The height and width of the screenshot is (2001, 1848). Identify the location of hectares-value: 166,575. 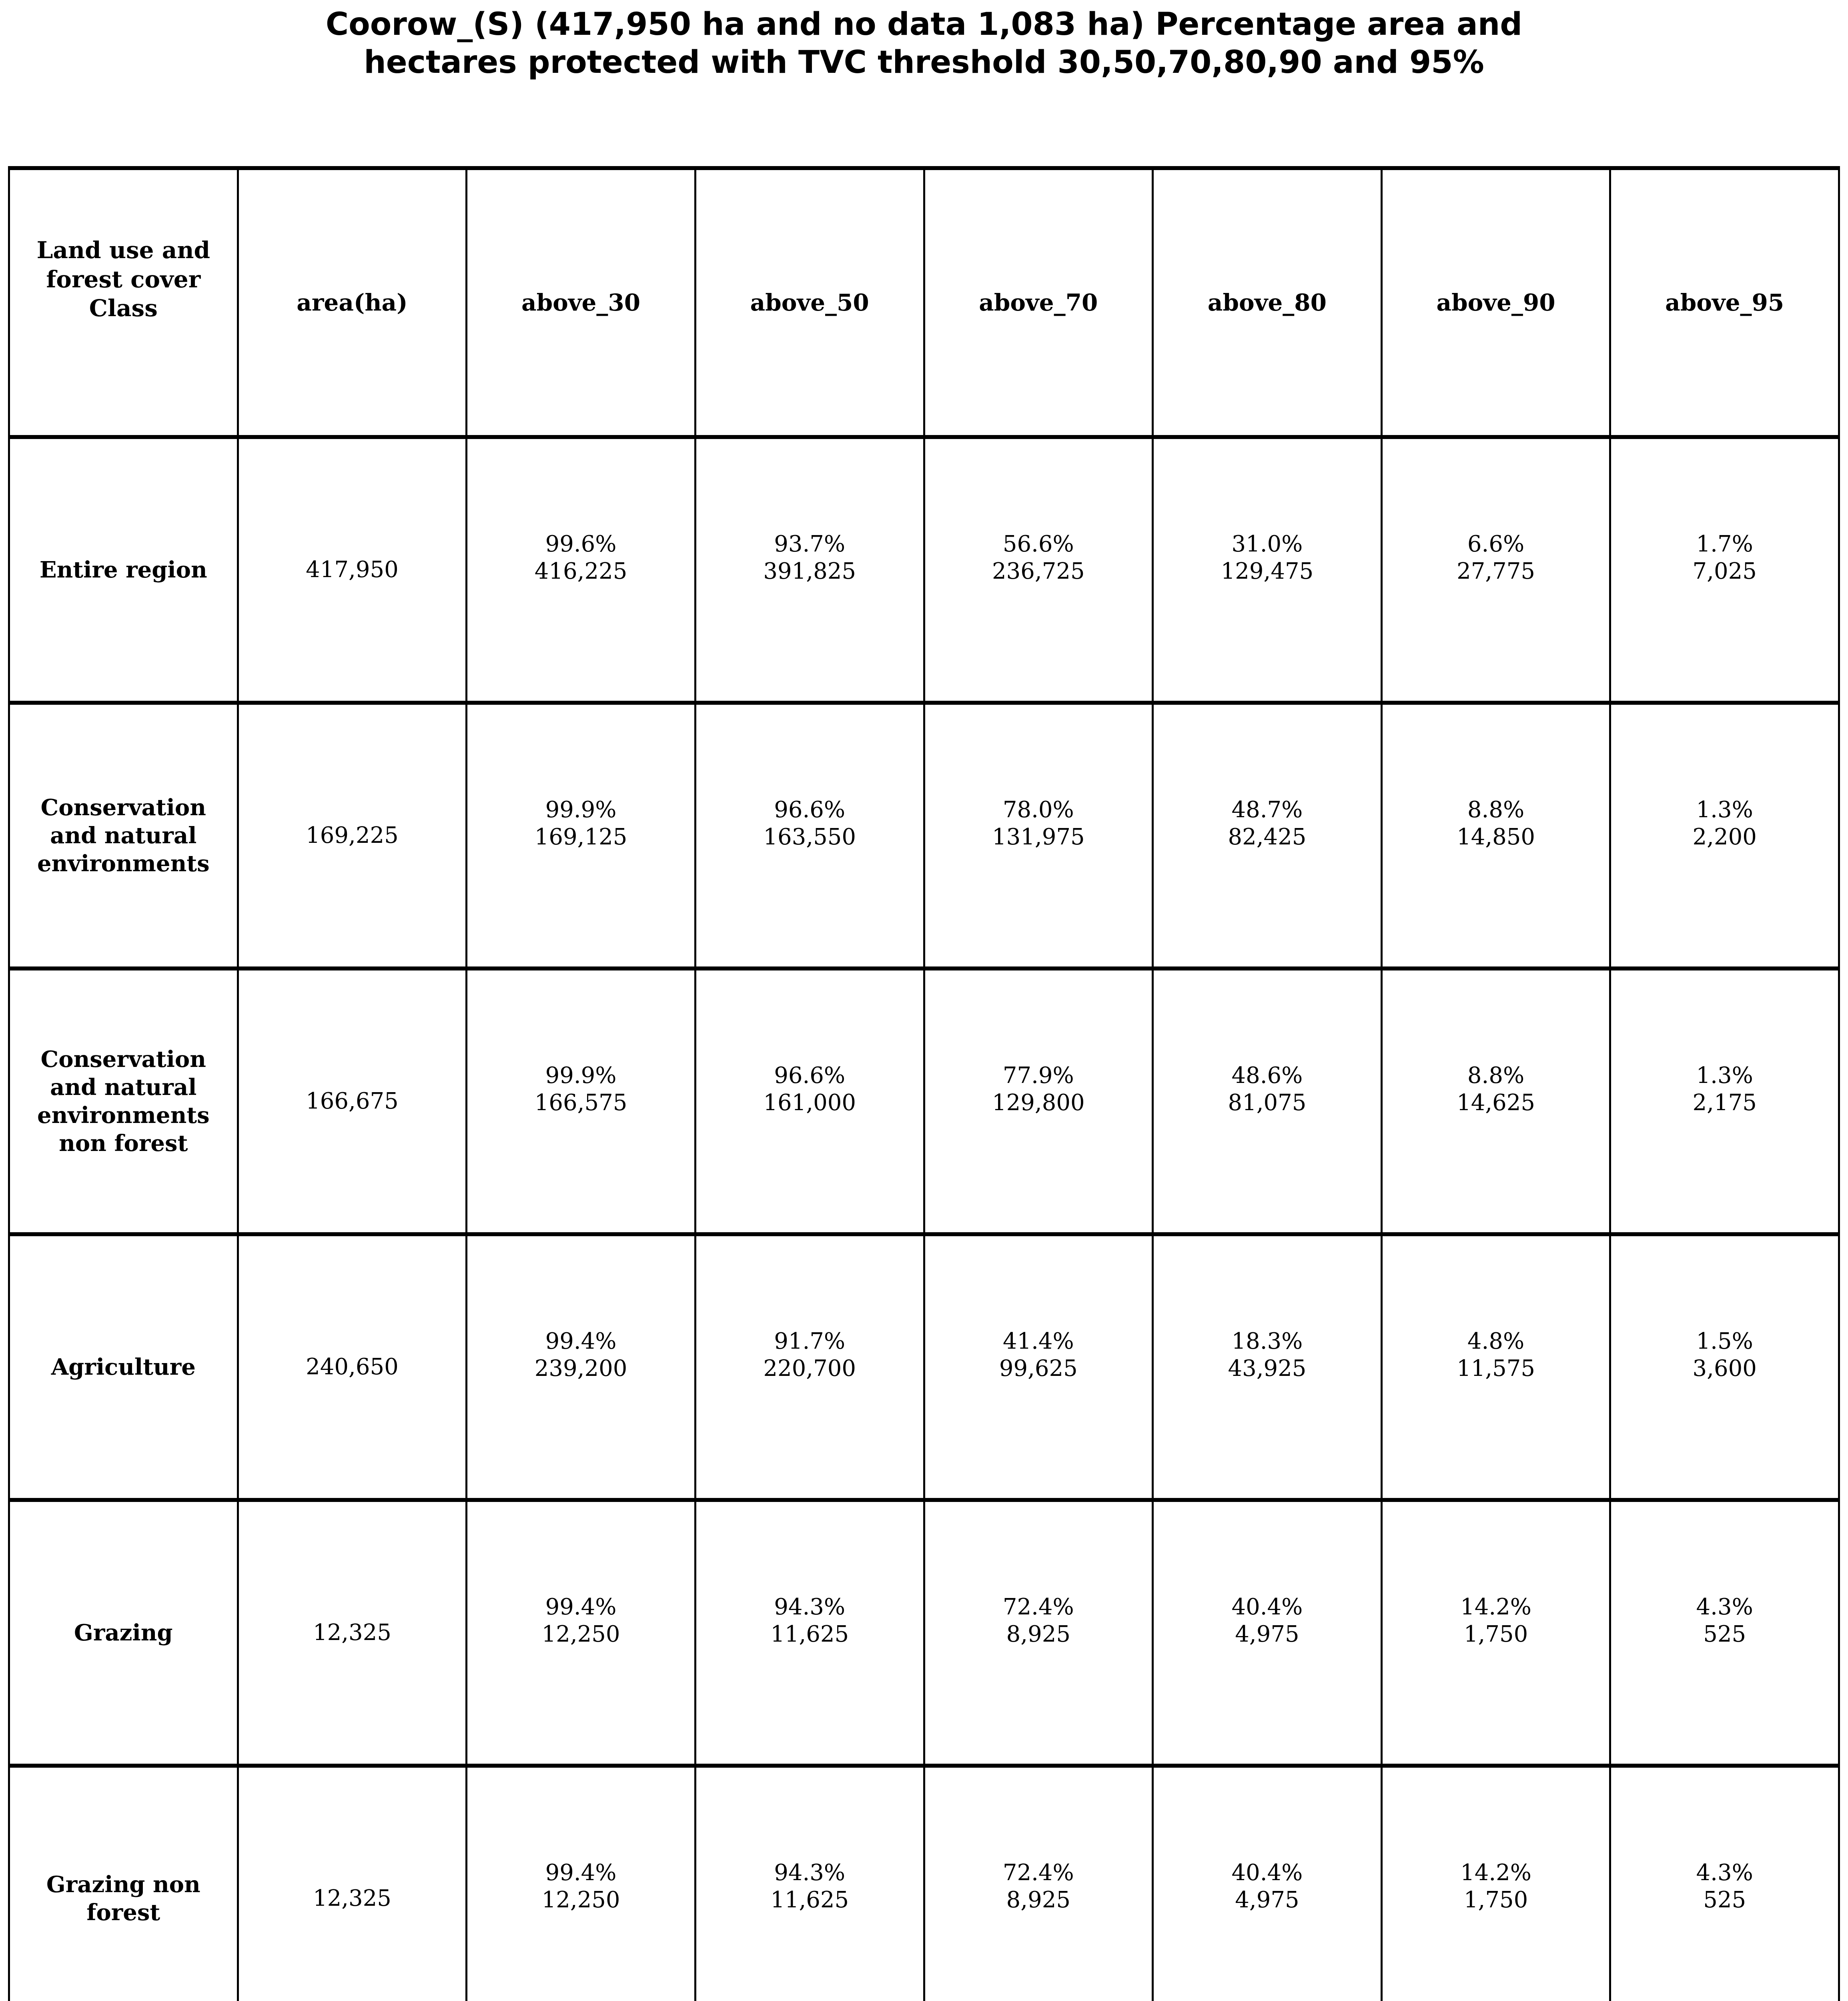
(580, 1103).